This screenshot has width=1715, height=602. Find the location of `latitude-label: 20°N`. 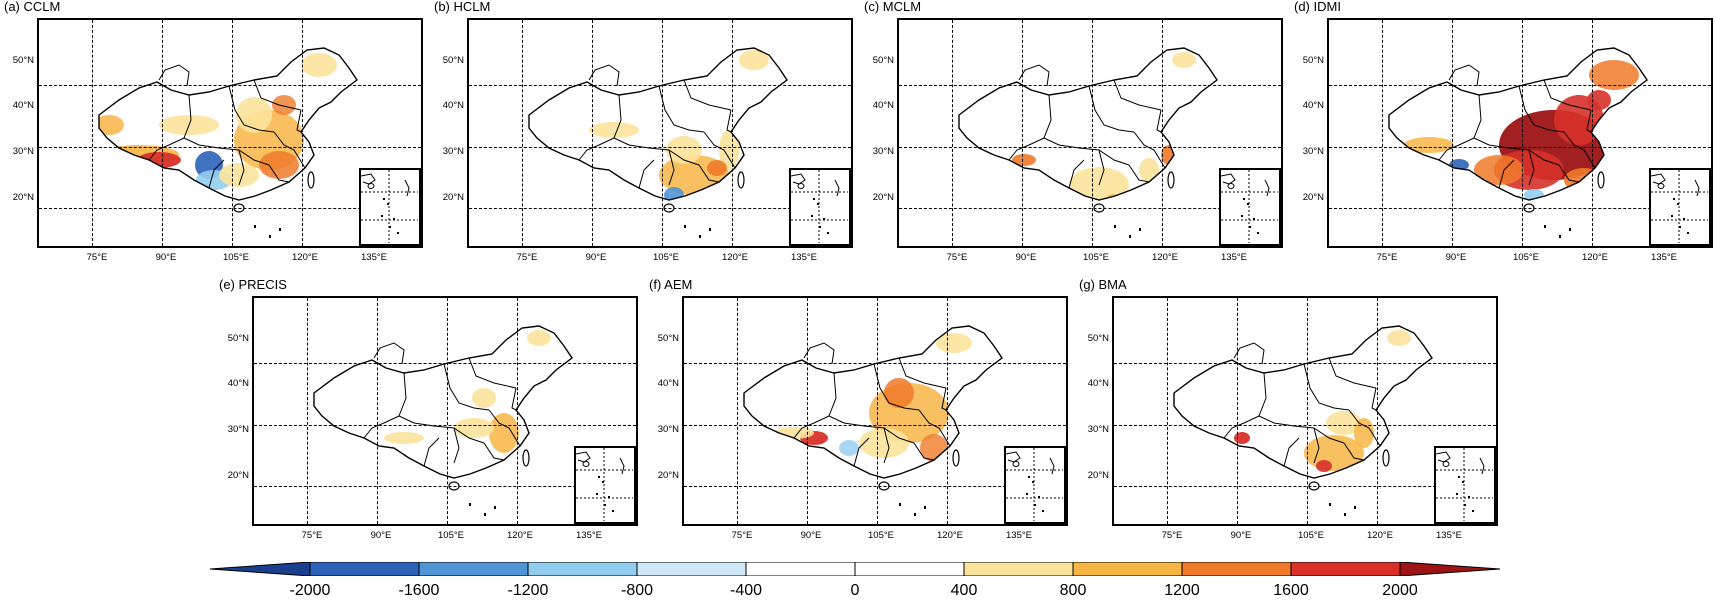

latitude-label: 20°N is located at coordinates (668, 475).